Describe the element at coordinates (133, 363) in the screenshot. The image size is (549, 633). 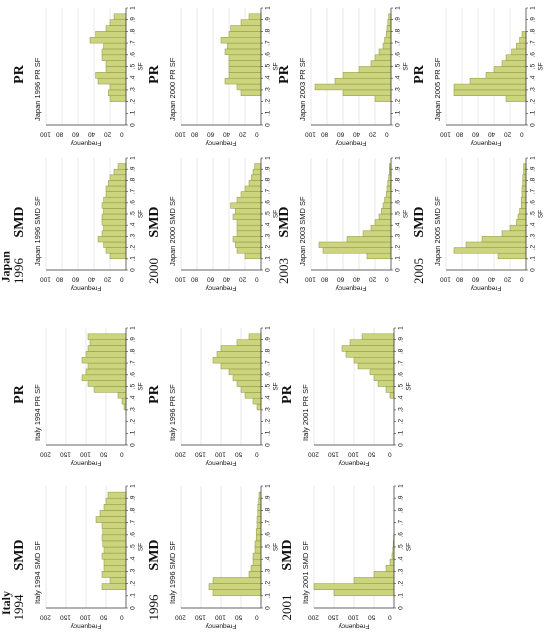
I see `x-tick-label: .7` at that location.